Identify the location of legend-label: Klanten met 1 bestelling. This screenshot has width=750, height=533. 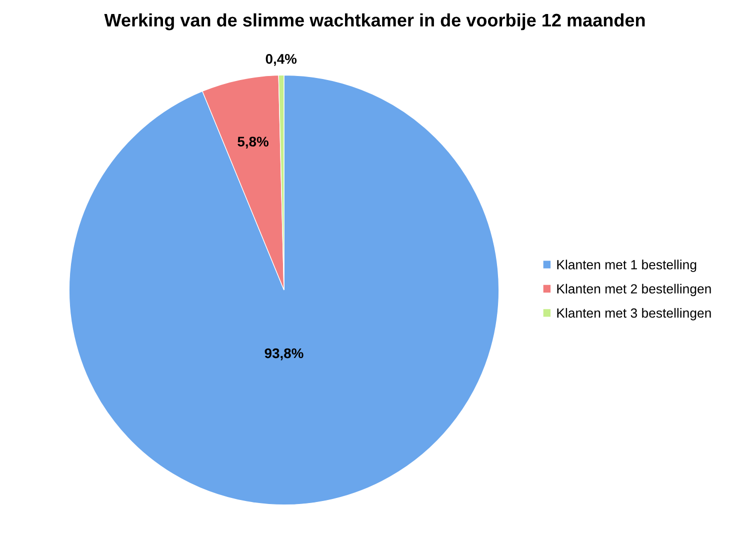
(626, 266).